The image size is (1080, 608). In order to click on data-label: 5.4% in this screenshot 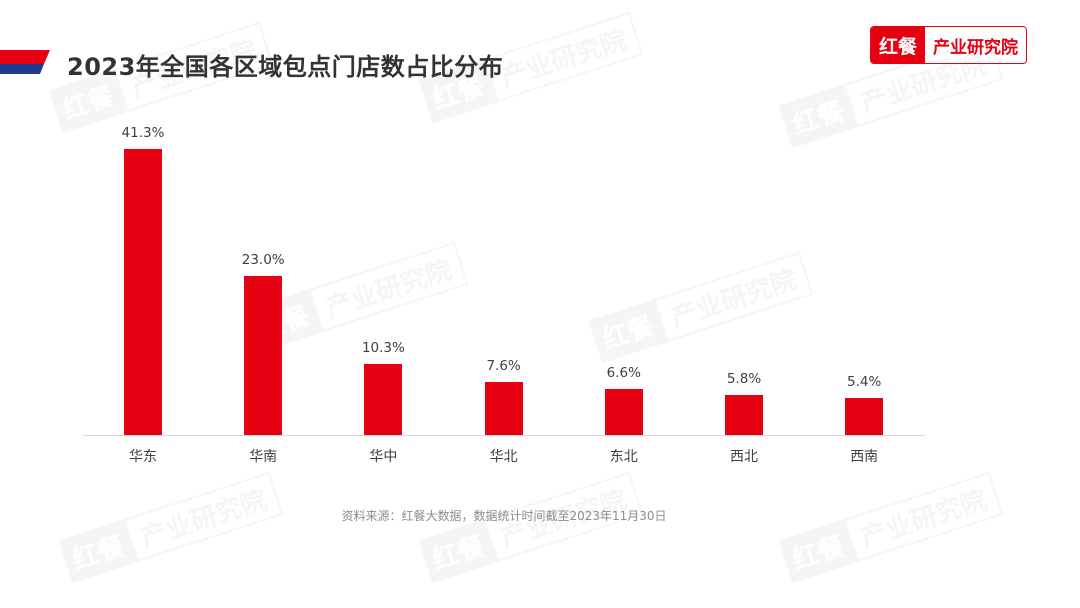, I will do `click(864, 381)`.